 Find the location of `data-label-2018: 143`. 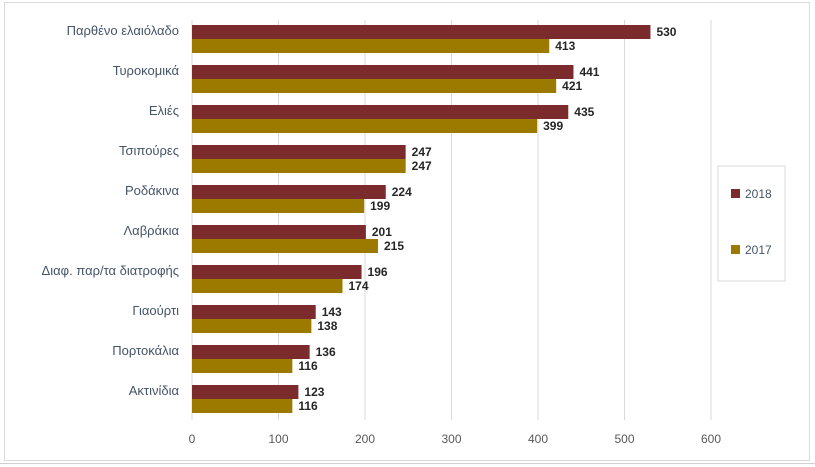

data-label-2018: 143 is located at coordinates (332, 312).